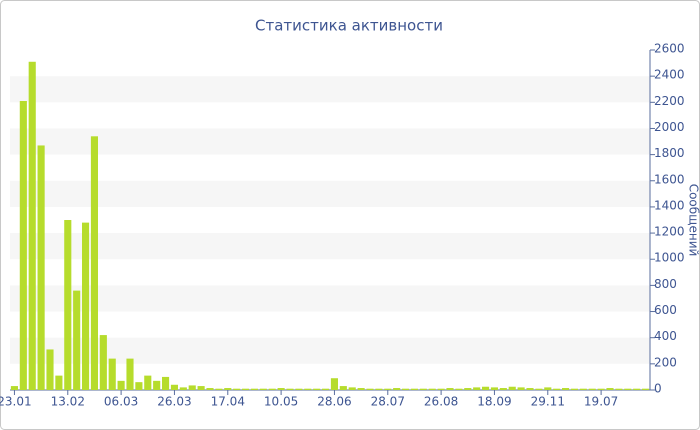  I want to click on y-tick-label: 0, so click(658, 389).